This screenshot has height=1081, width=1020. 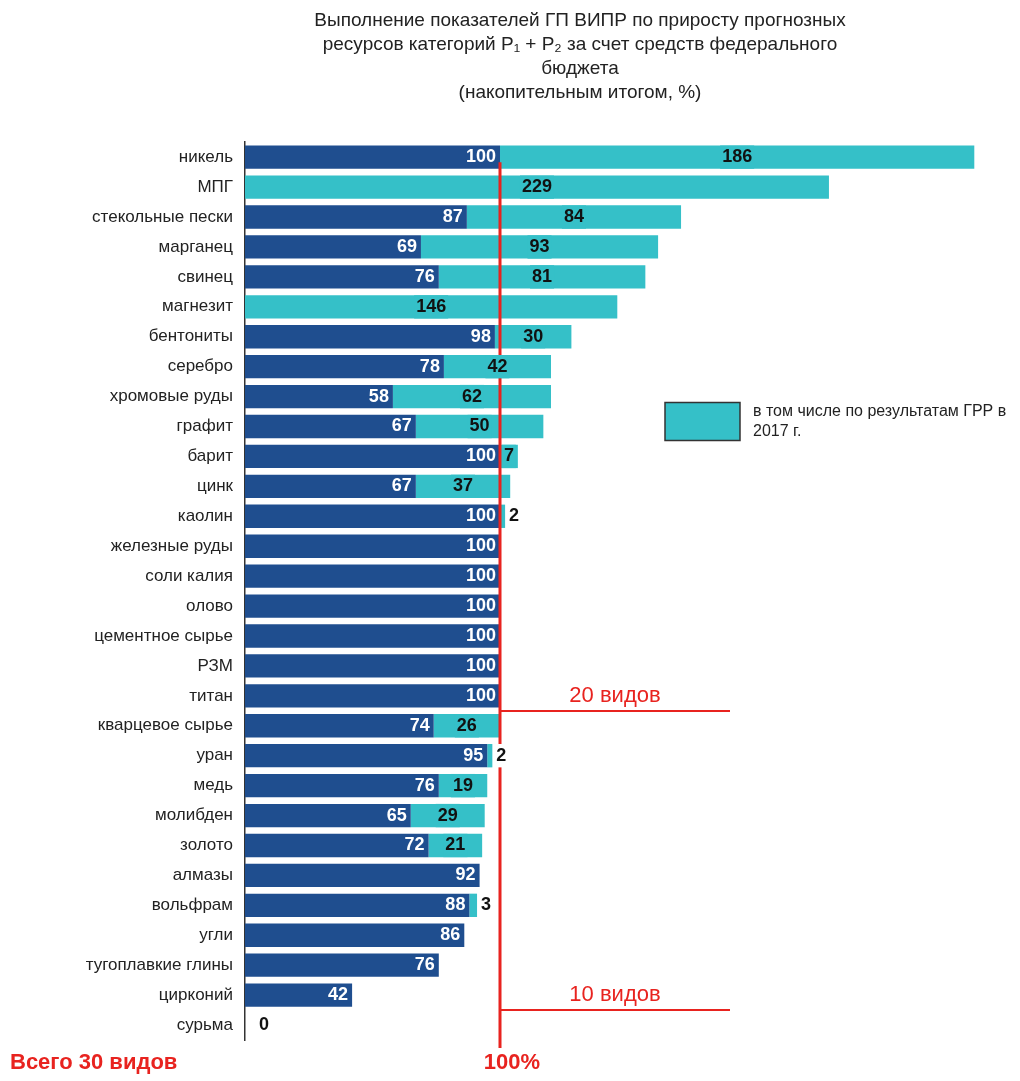 I want to click on legend-label: в том числе по результатам ГРР в 2017 г., so click(x=880, y=420).